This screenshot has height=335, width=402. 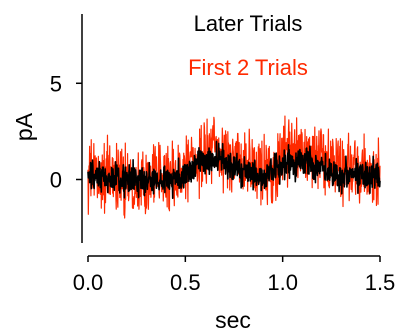 I want to click on x-tick-label: 0.5, so click(x=185, y=282).